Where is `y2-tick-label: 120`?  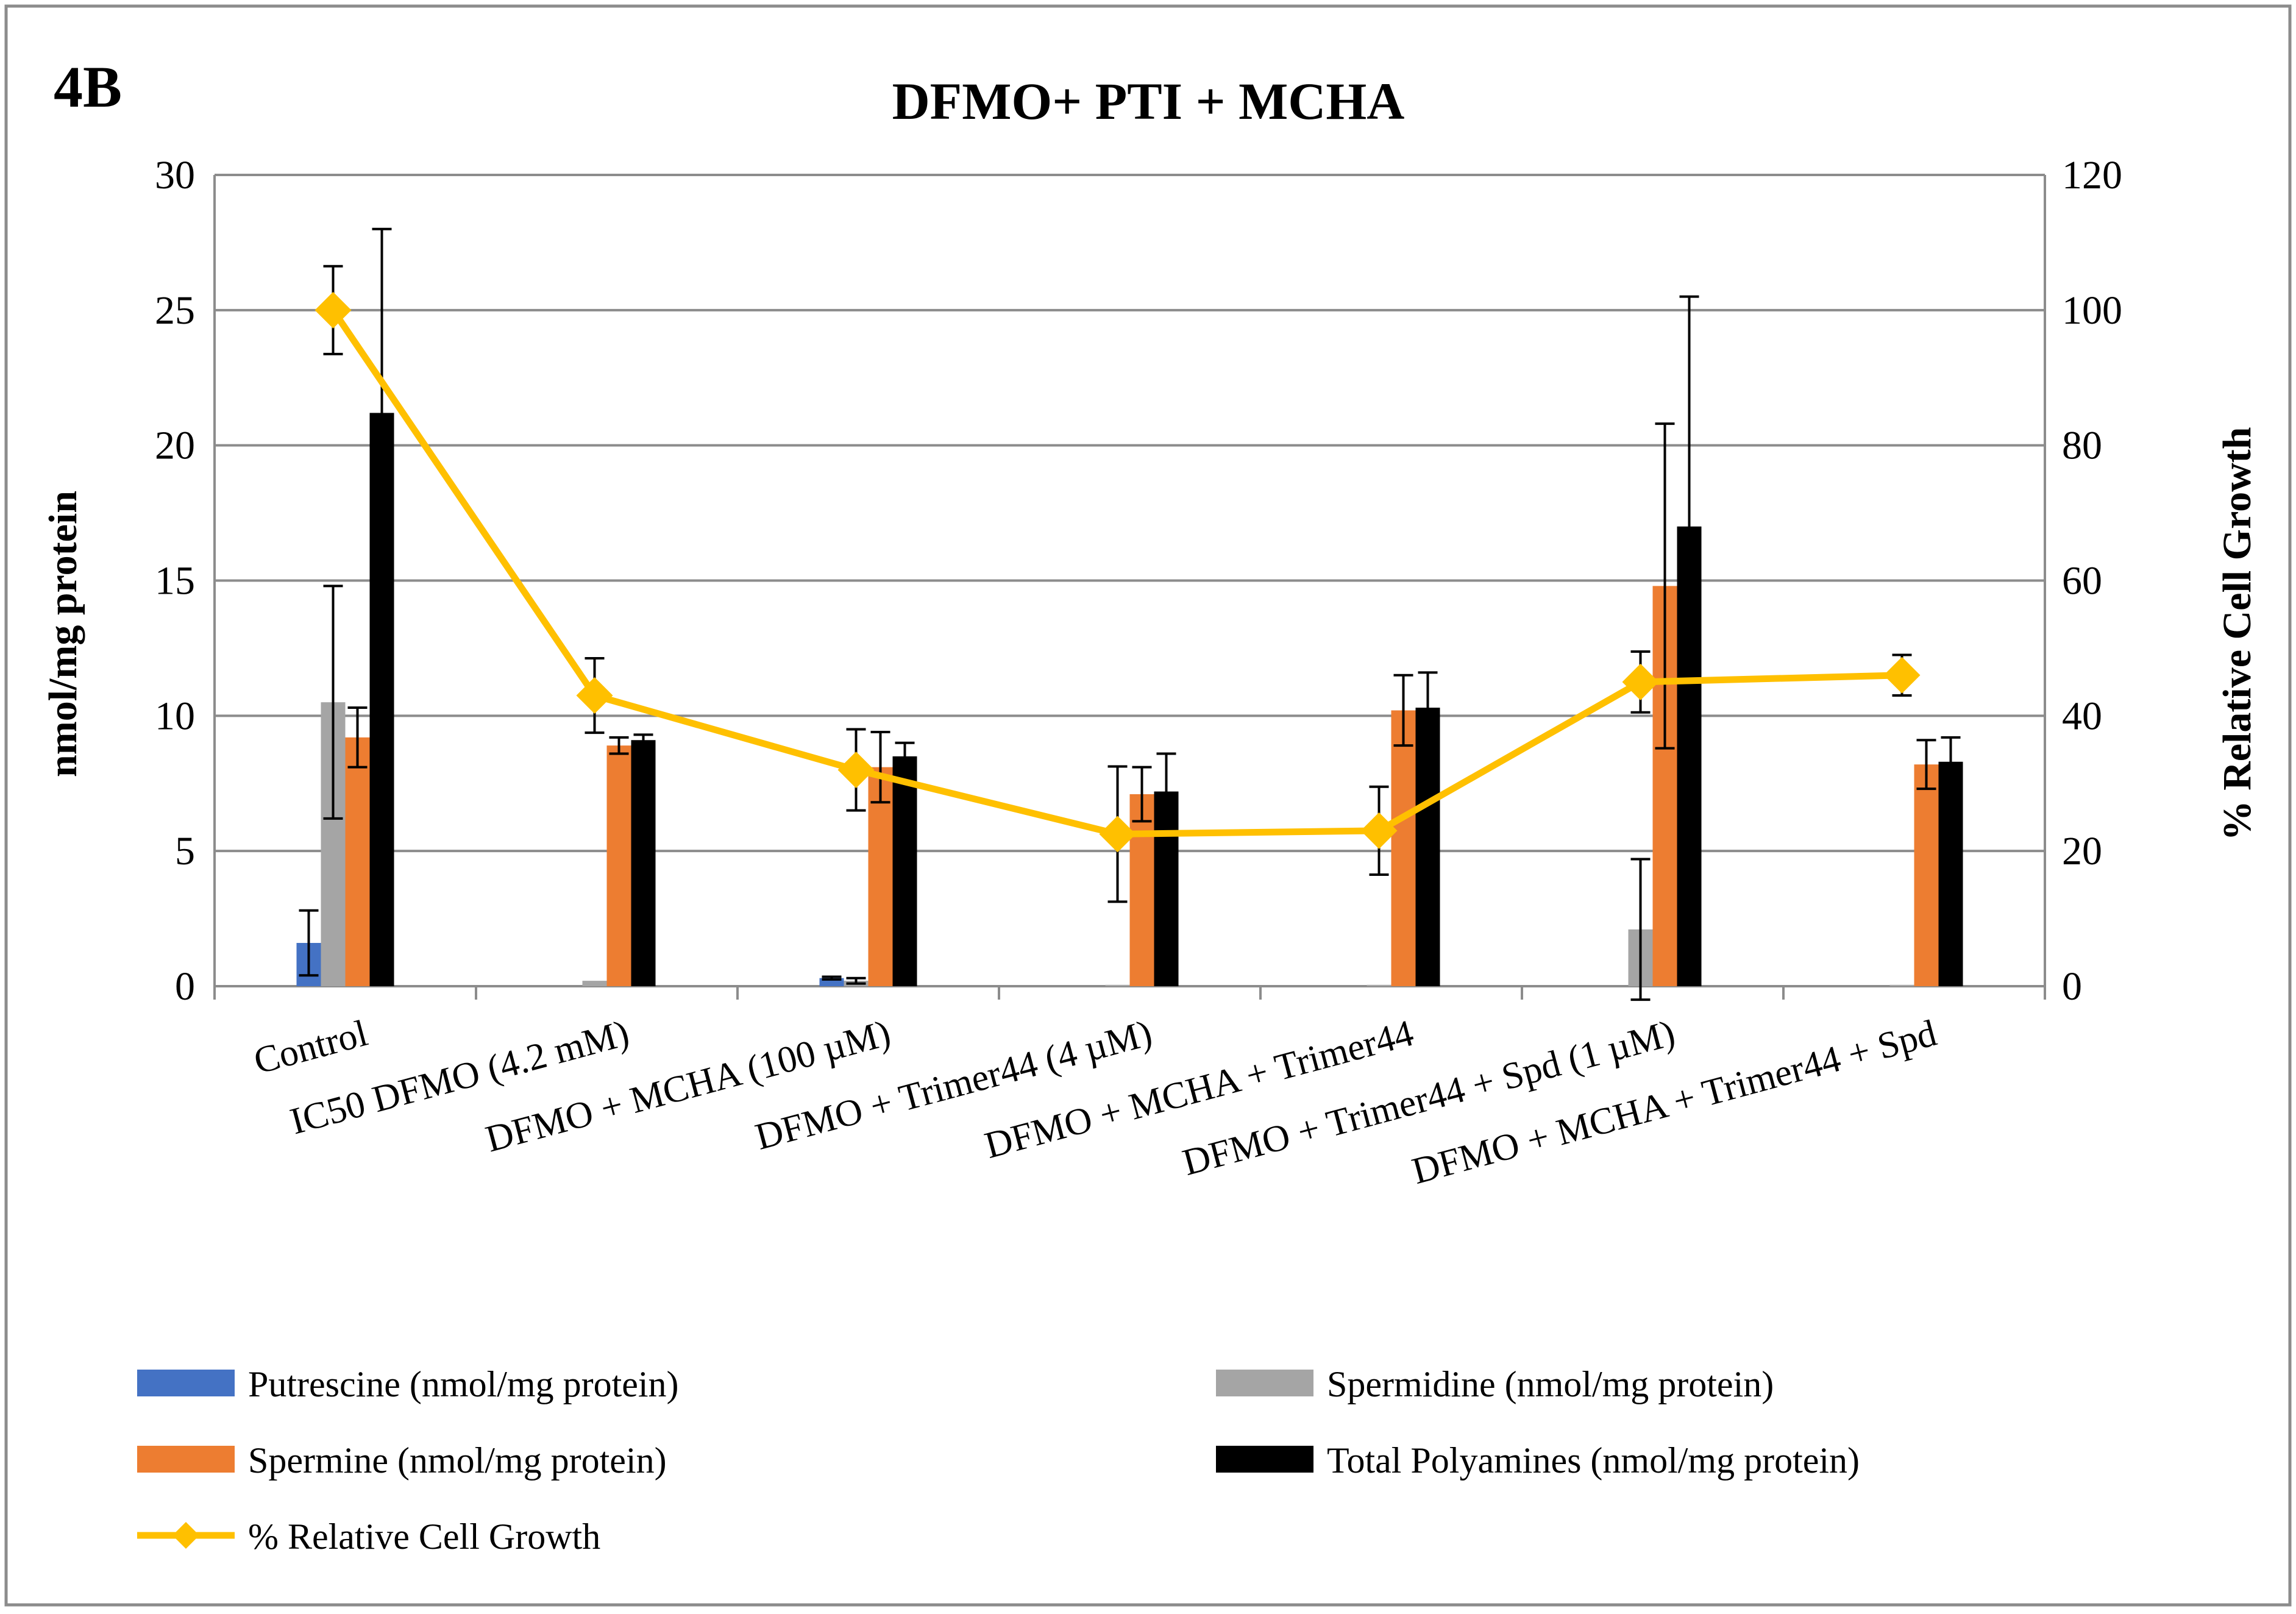 y2-tick-label: 120 is located at coordinates (2092, 175).